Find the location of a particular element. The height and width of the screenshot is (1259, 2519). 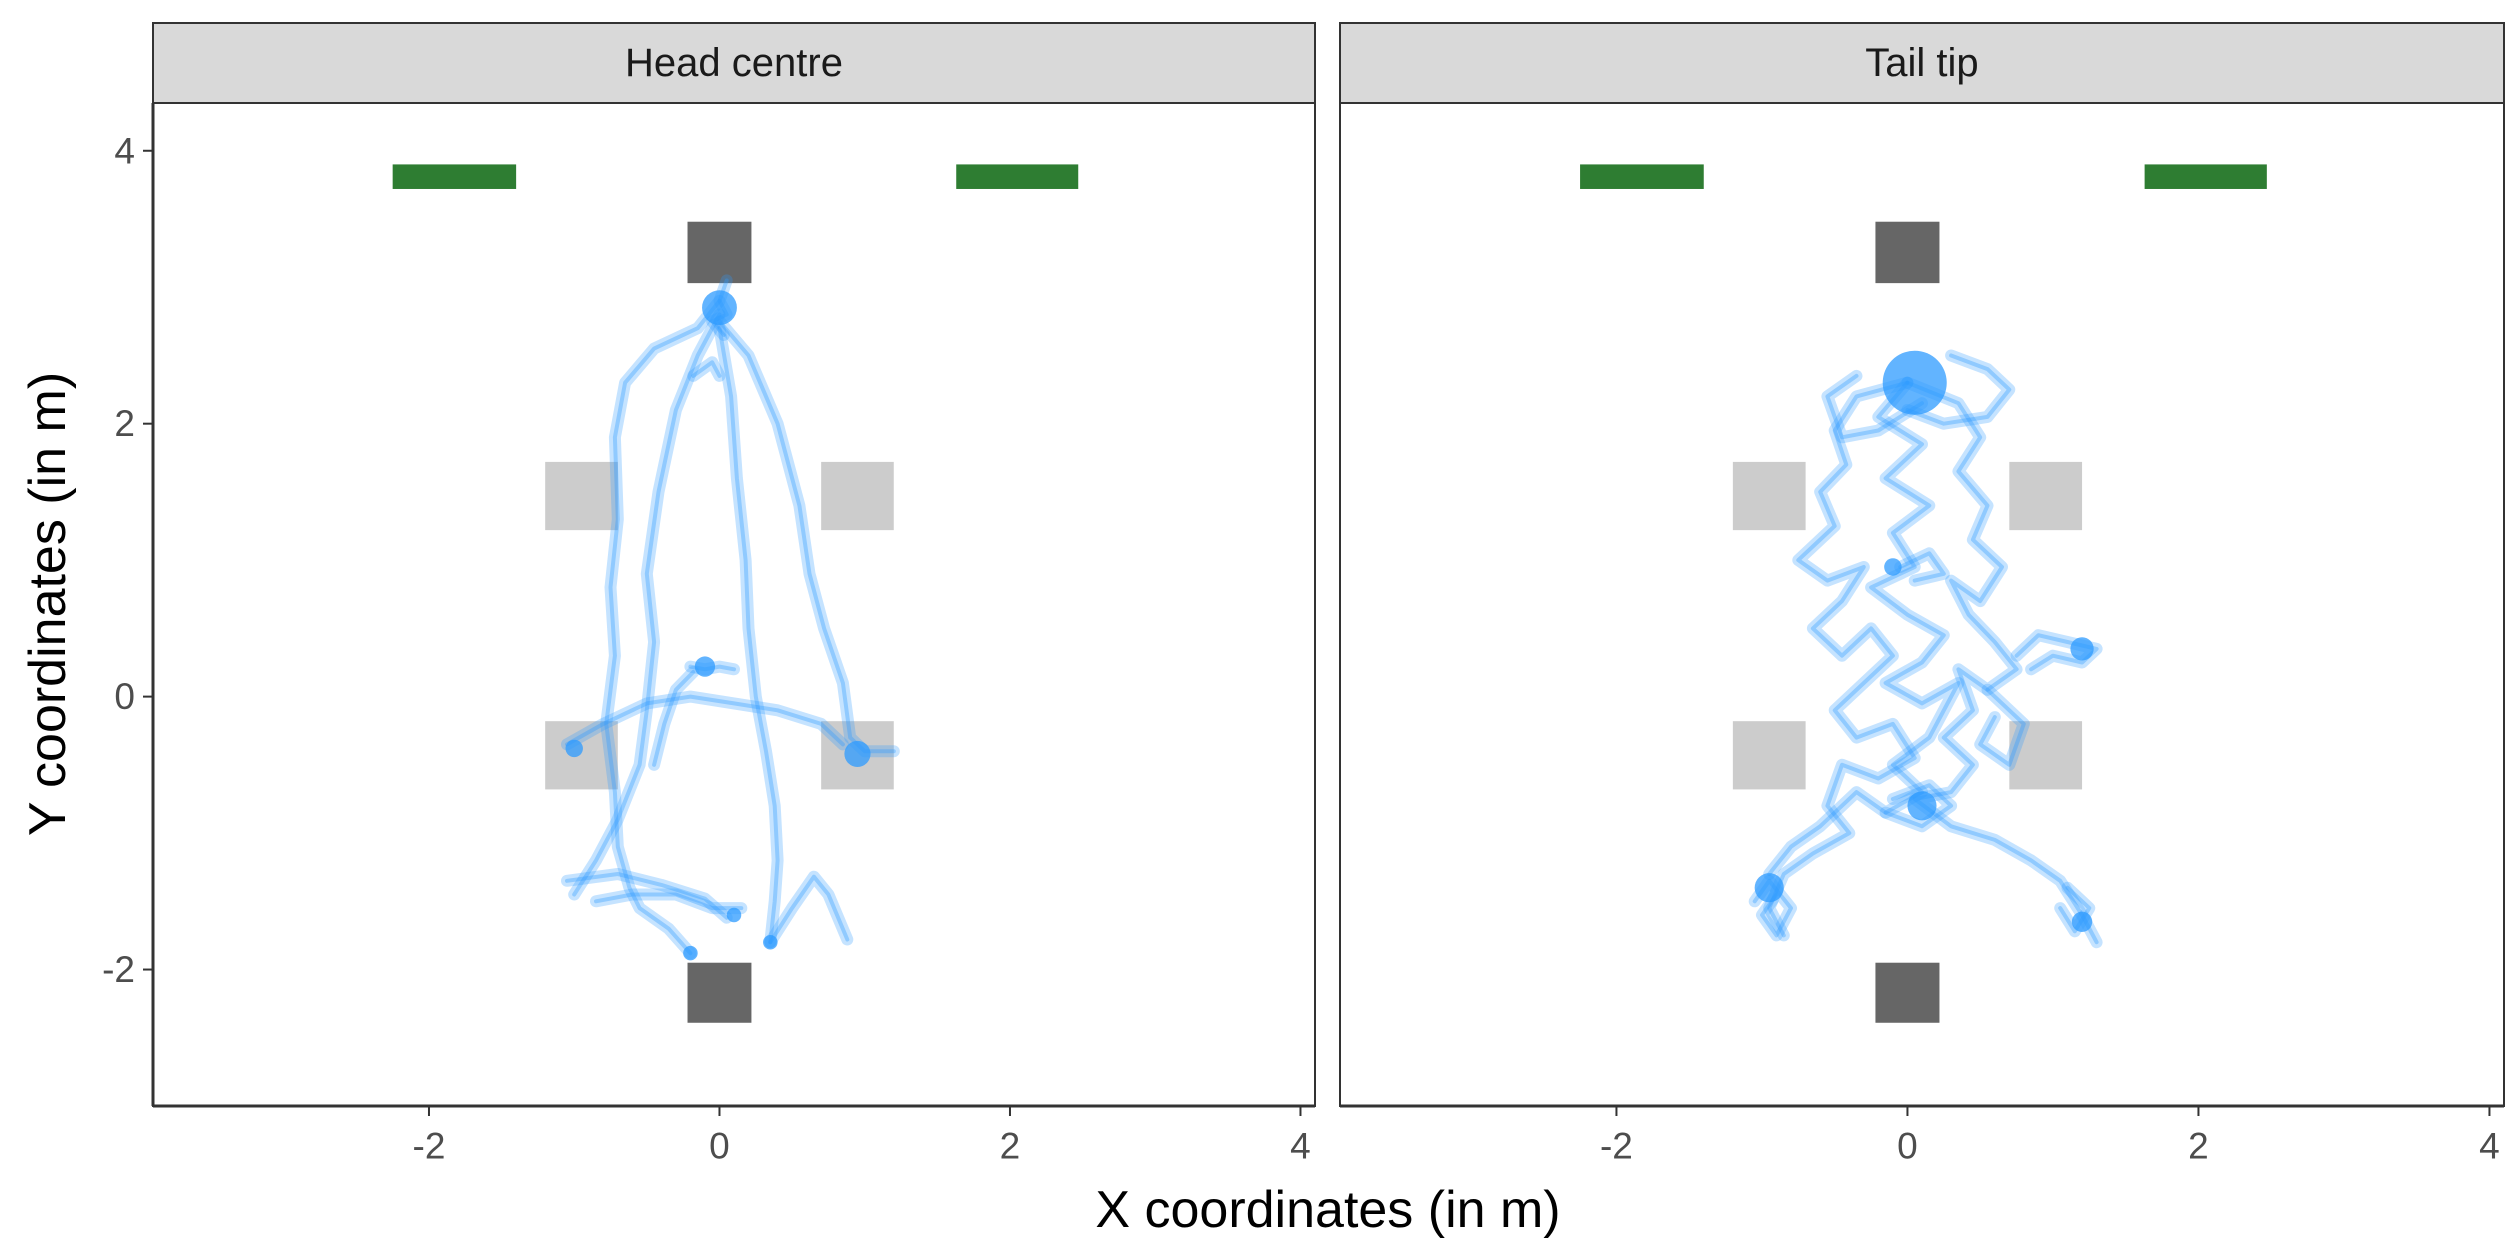

y-axis: -2 0 2 4 is located at coordinates (128, 604).